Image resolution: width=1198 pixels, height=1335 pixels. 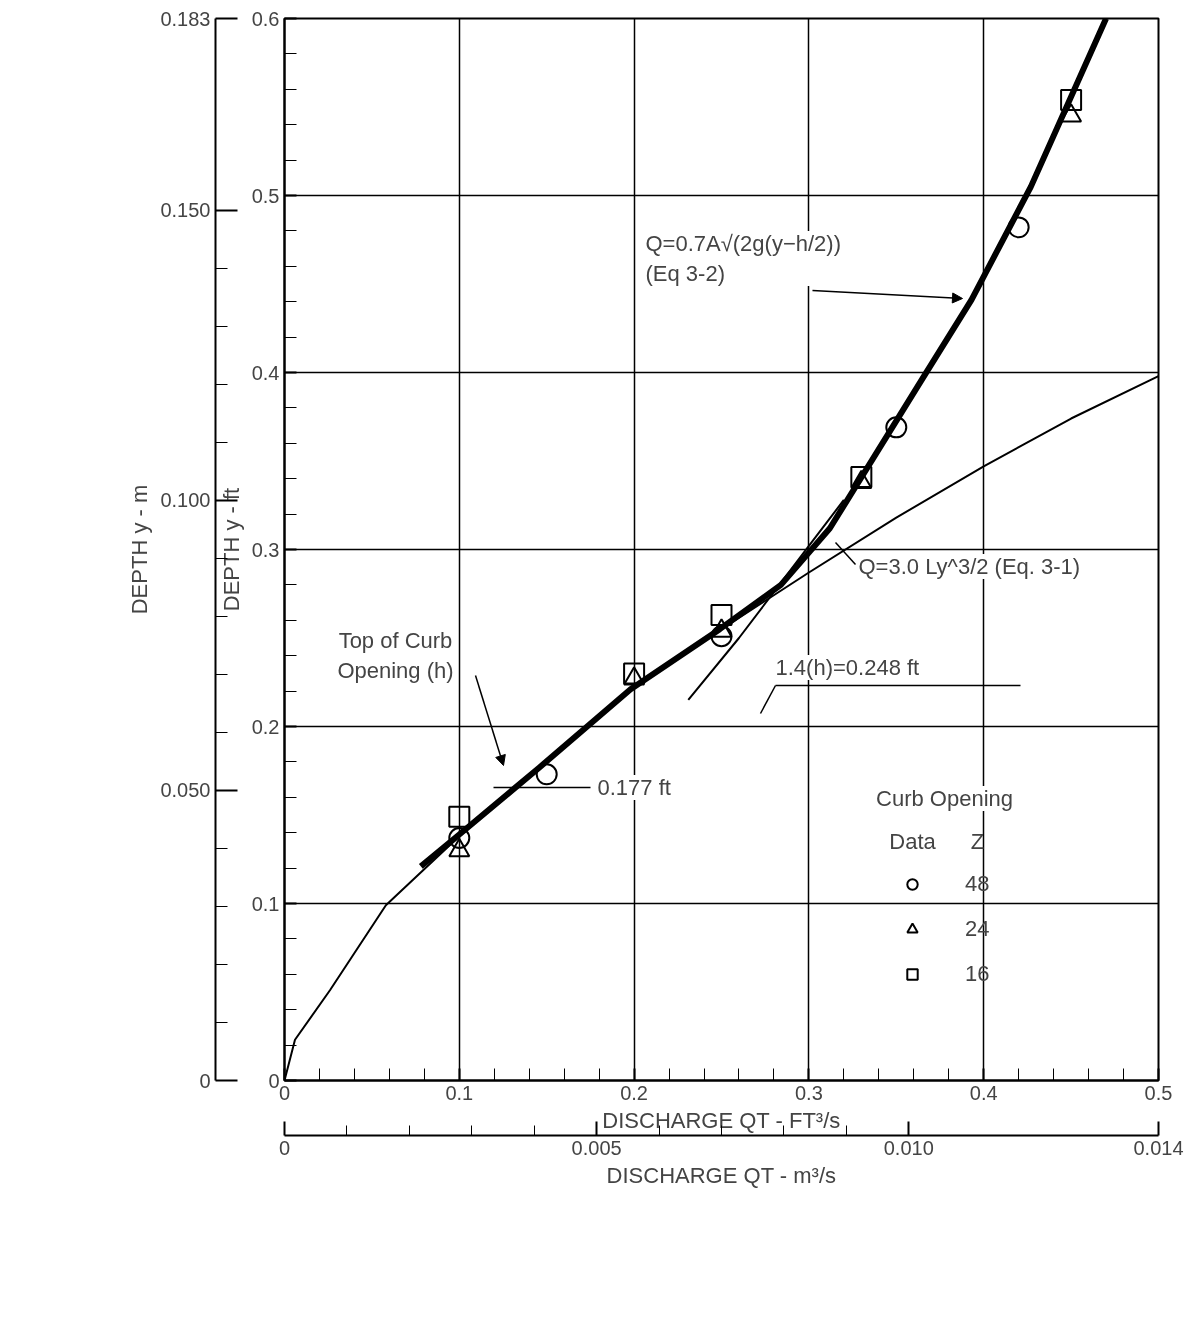 What do you see at coordinates (185, 790) in the screenshot?
I see `y2-tick-label: 0.050` at bounding box center [185, 790].